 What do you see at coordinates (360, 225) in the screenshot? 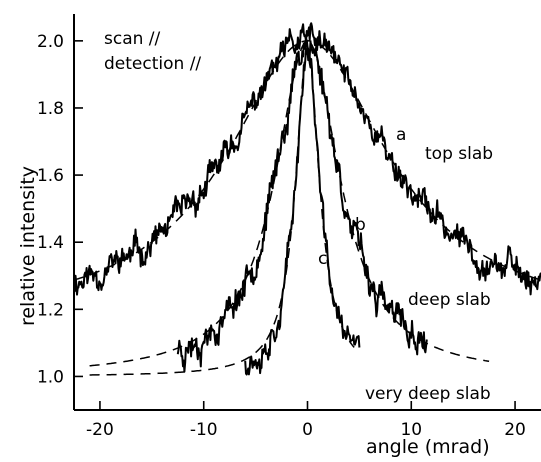
I see `series-letter-b: b` at bounding box center [360, 225].